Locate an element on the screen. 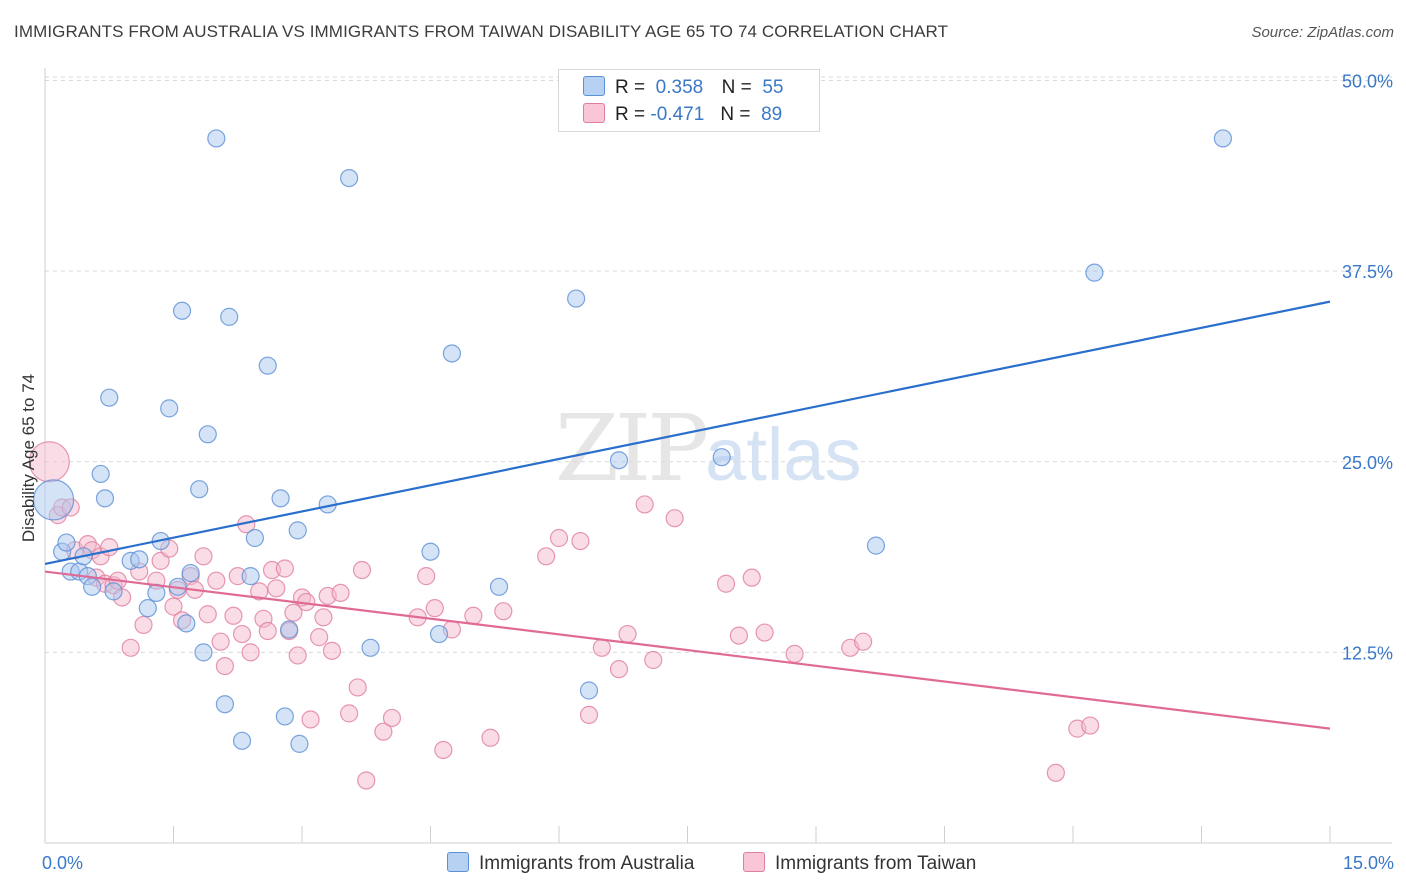 This screenshot has height=892, width=1406. taiwan-swatch is located at coordinates (594, 113).